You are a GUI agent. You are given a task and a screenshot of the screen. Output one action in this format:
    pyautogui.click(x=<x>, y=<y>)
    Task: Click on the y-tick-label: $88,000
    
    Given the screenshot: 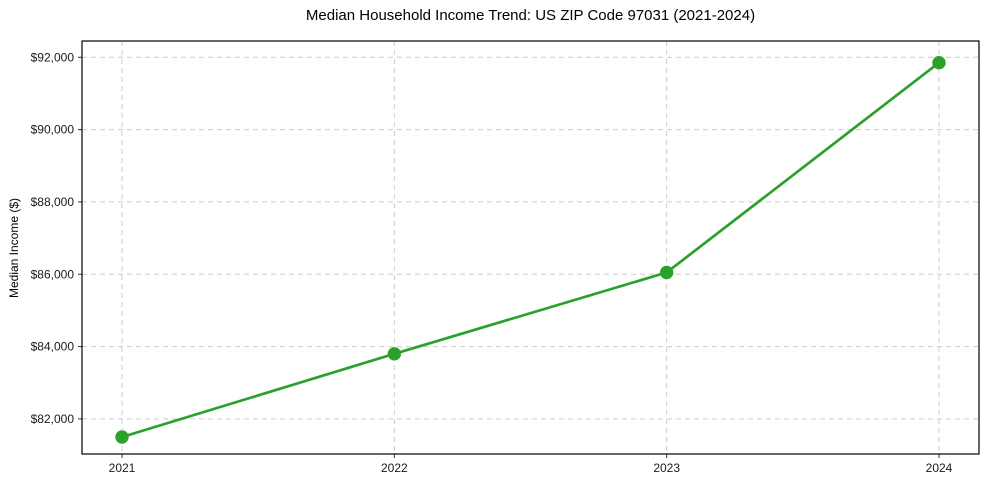 What is the action you would take?
    pyautogui.click(x=53, y=202)
    